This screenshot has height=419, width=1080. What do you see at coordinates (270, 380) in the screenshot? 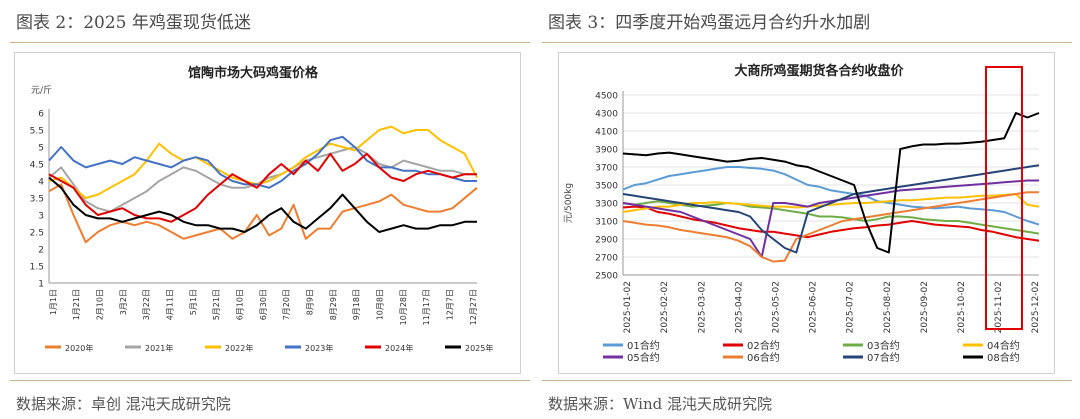
I see `left-source-rule` at bounding box center [270, 380].